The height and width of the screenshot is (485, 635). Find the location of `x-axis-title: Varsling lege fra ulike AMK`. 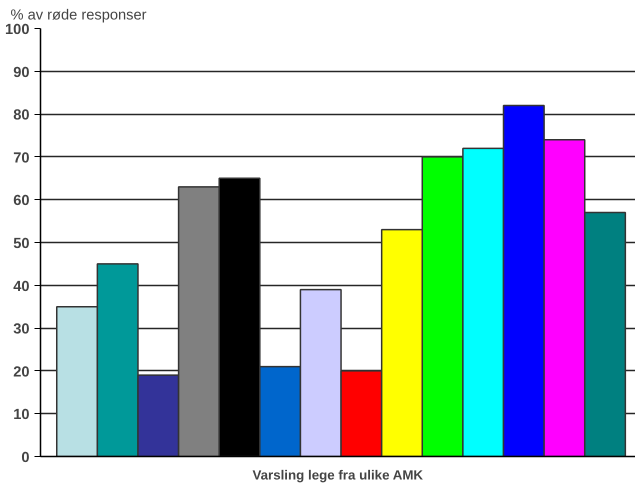

x-axis-title: Varsling lege fra ulike AMK is located at coordinates (338, 475).